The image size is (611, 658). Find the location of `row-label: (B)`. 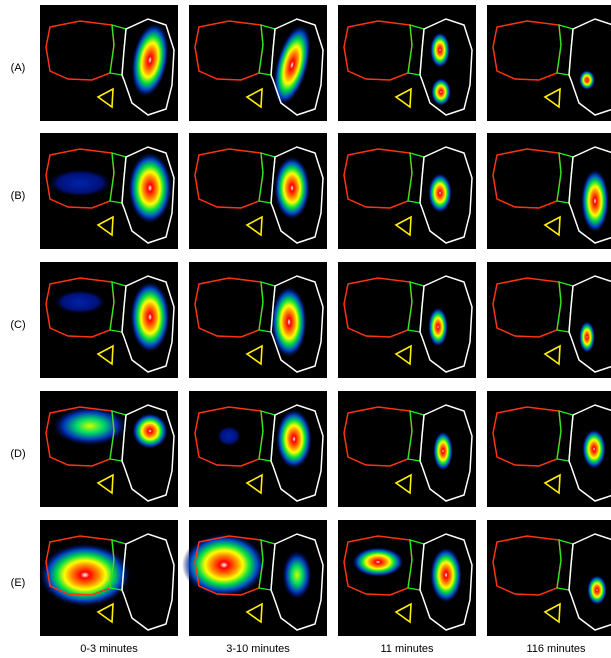

row-label: (B) is located at coordinates (18, 196).